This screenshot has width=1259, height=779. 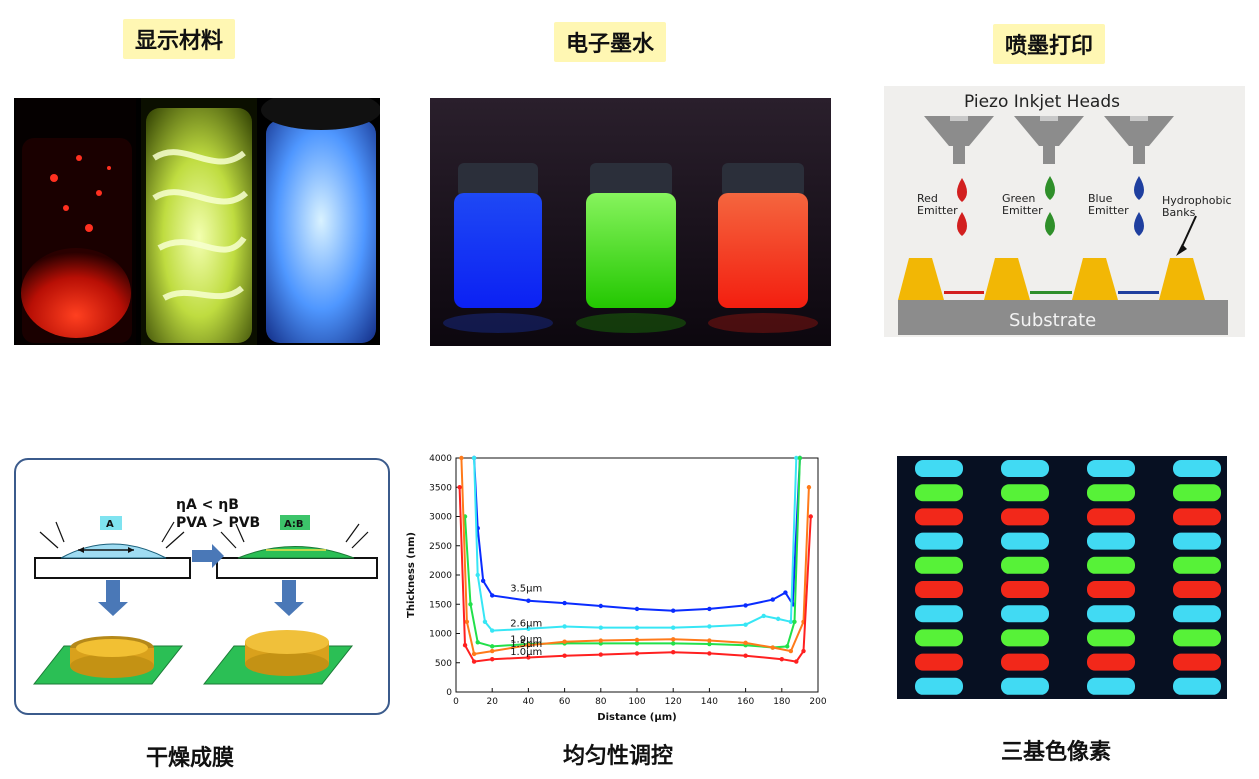 What do you see at coordinates (1197, 206) in the screenshot?
I see `banks-label: Hydrophobic Banks` at bounding box center [1197, 206].